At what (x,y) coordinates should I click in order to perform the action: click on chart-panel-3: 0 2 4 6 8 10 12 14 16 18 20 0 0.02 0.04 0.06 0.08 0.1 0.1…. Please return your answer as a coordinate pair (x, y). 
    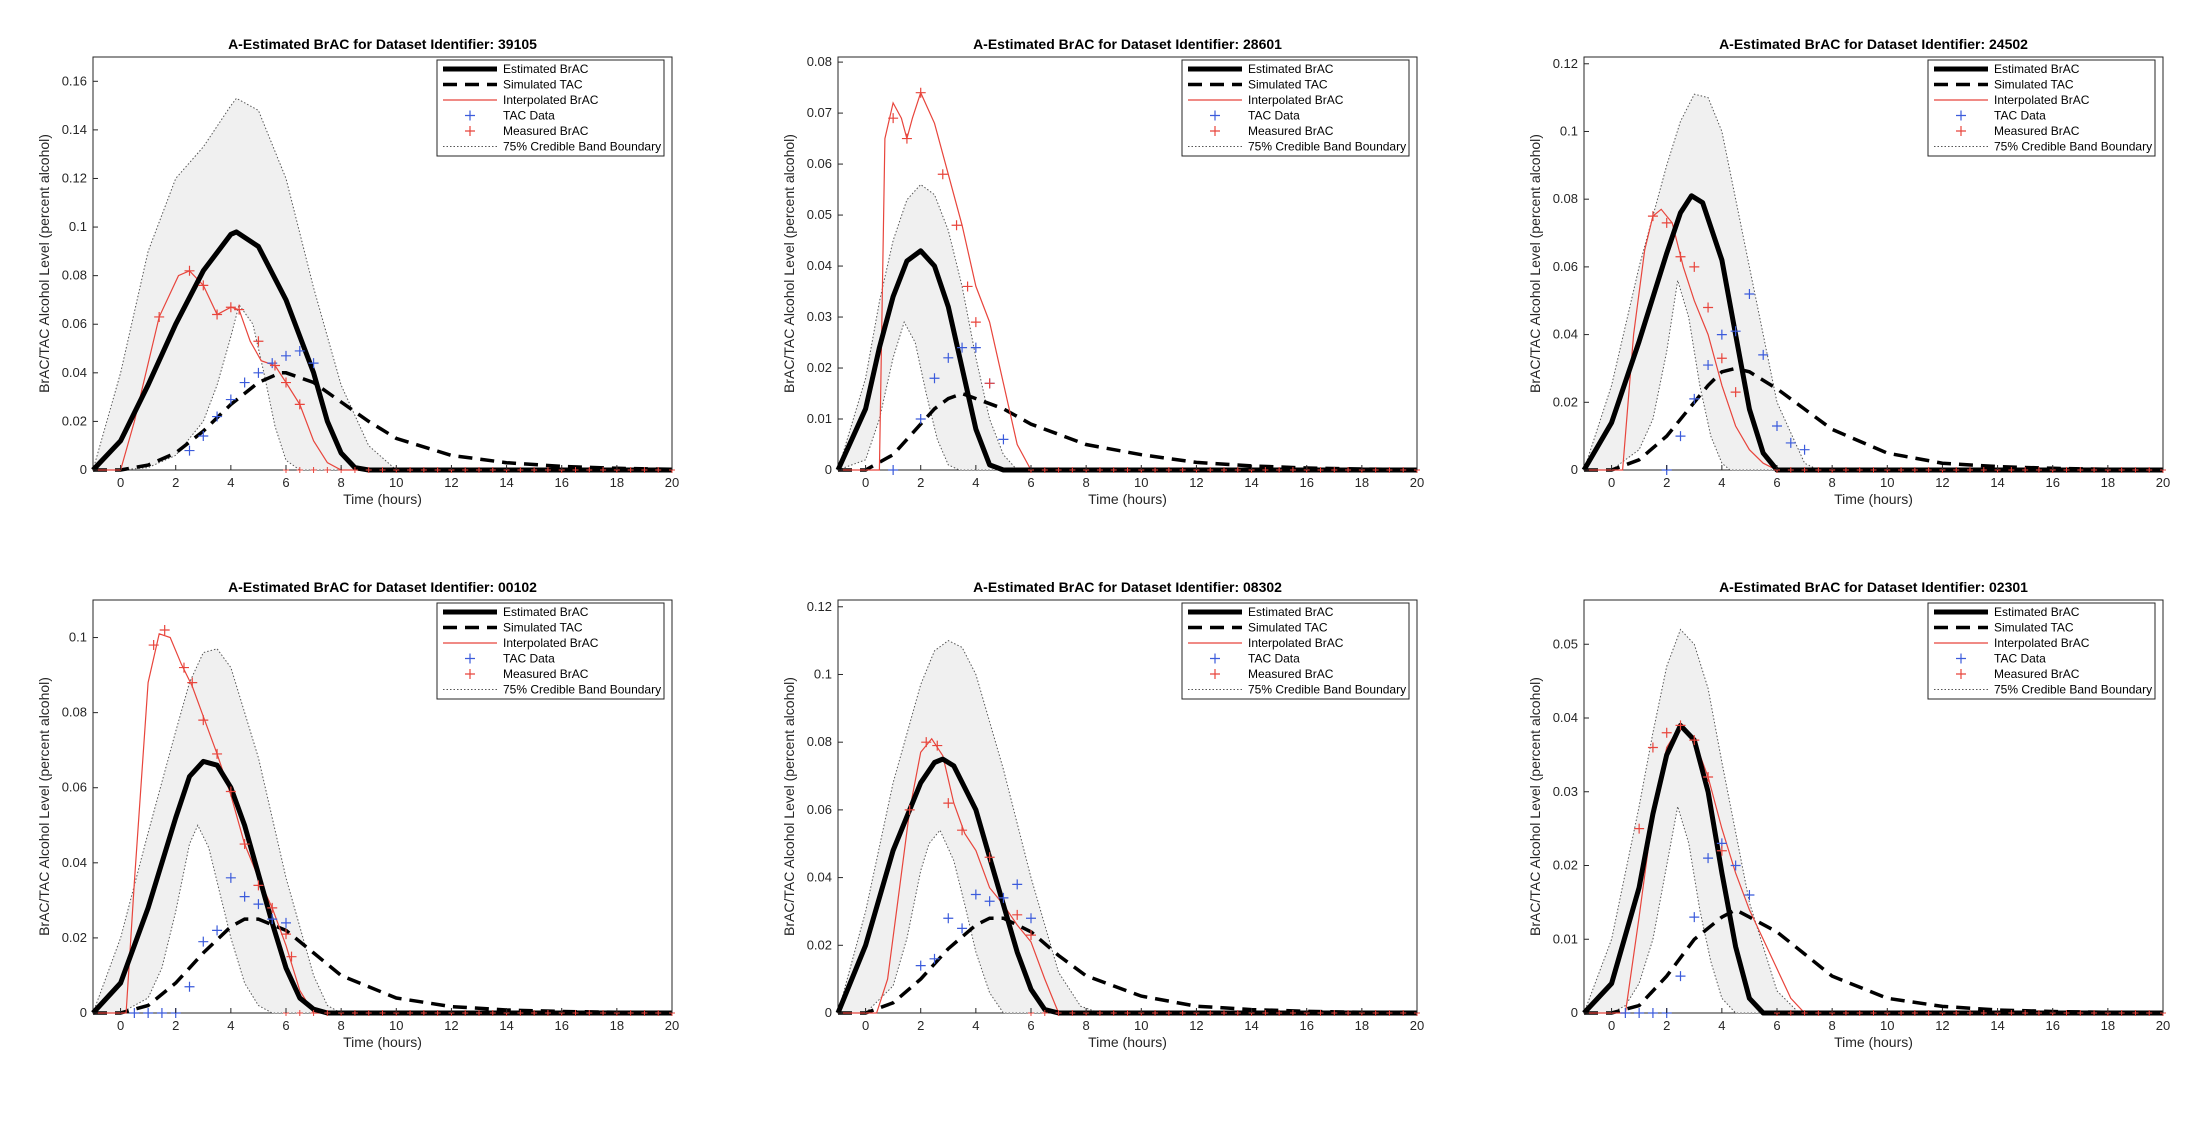
    Looking at the image, I should click on (1848, 271).